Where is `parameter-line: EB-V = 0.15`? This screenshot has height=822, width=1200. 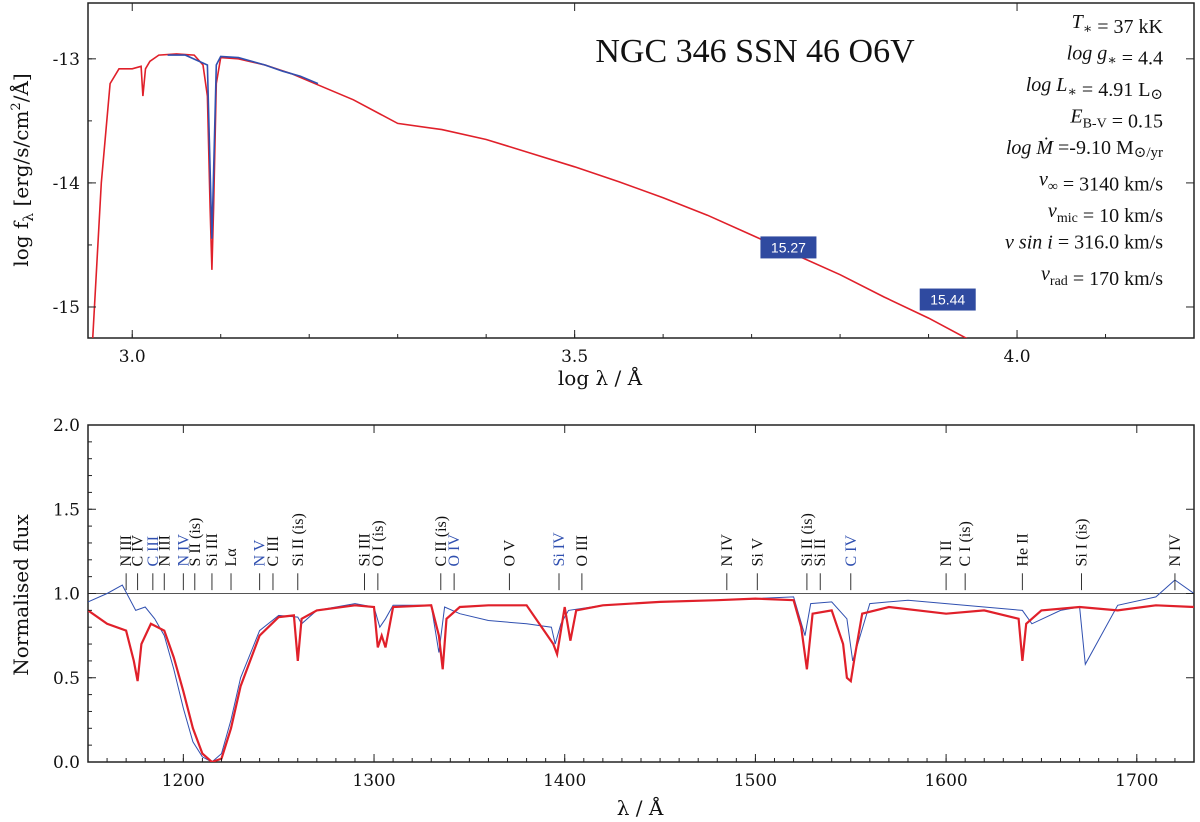 parameter-line: EB-V = 0.15 is located at coordinates (1116, 119).